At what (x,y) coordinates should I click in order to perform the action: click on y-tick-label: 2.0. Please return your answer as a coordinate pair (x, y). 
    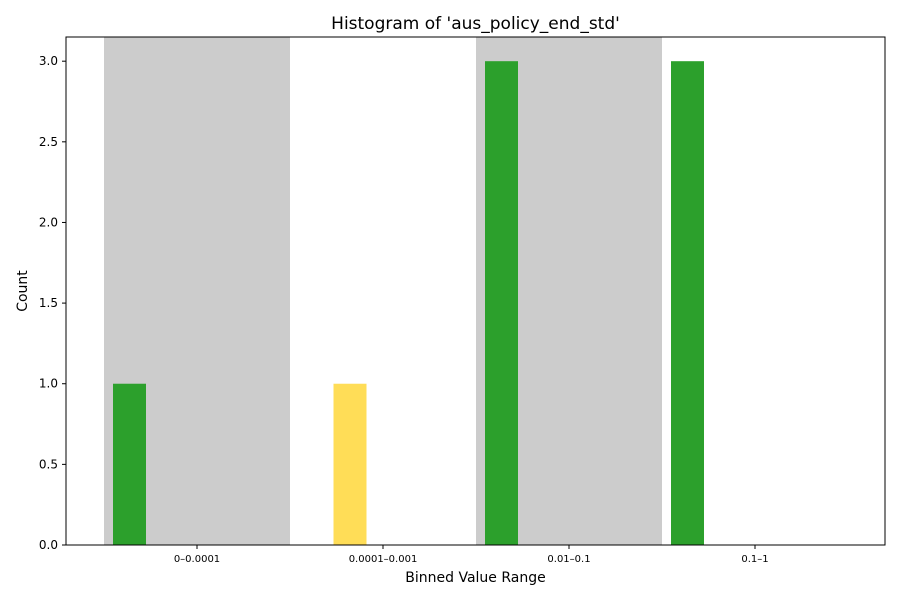
    Looking at the image, I should click on (48, 222).